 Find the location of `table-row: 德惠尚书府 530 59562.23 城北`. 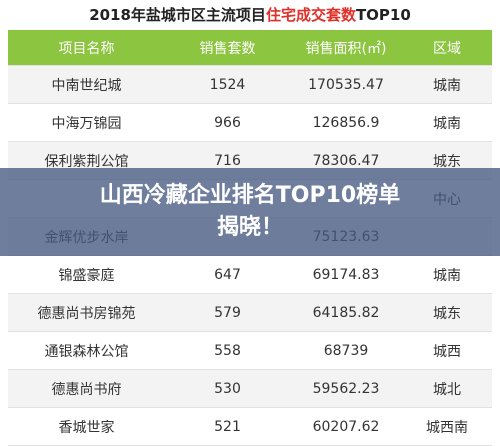

table-row: 德惠尚书府 530 59562.23 城北 is located at coordinates (250, 388).